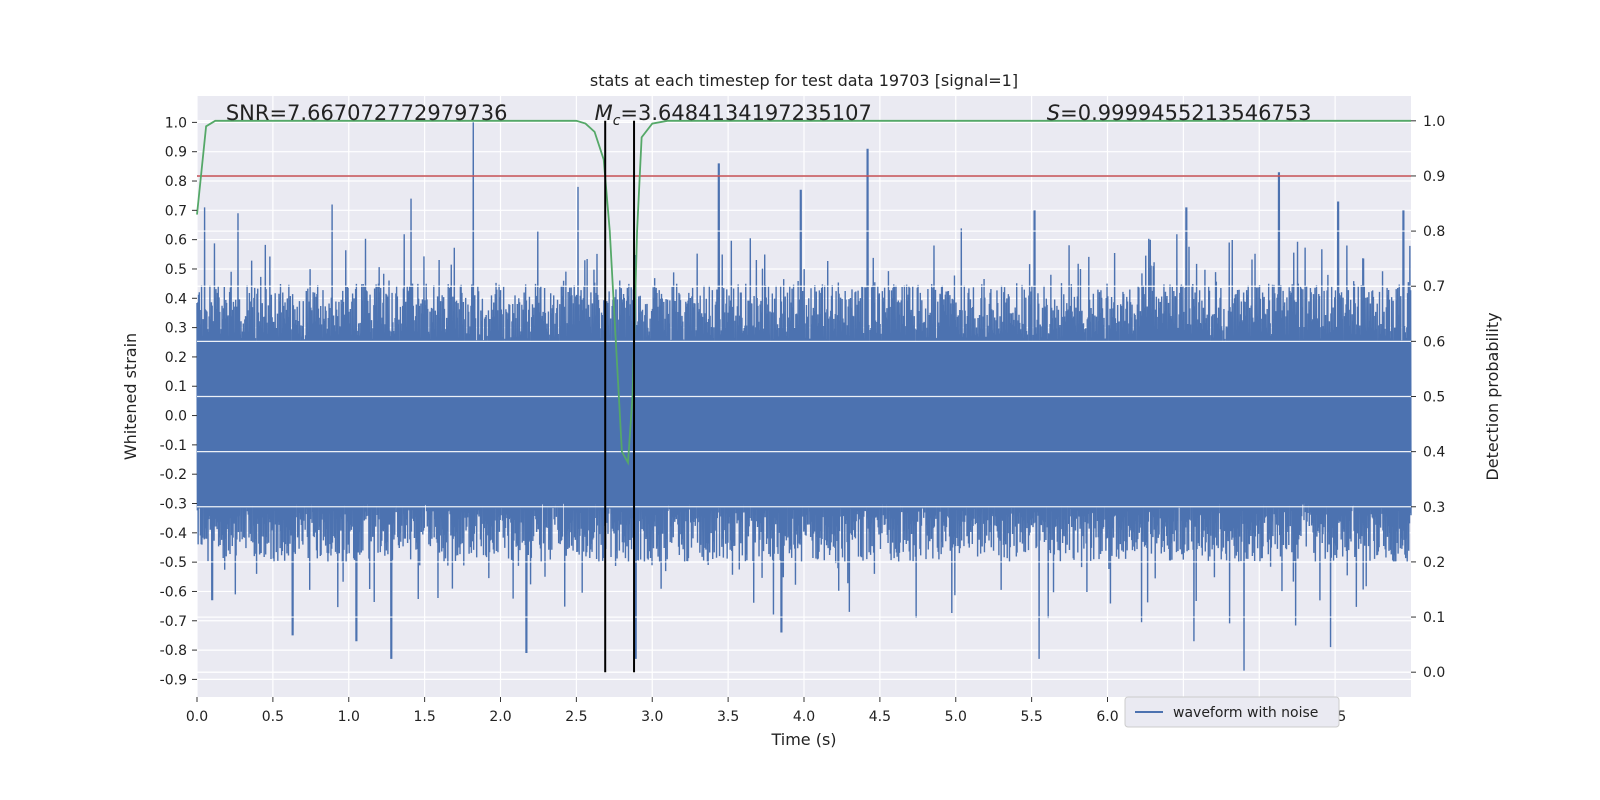 The height and width of the screenshot is (800, 1600). What do you see at coordinates (424, 717) in the screenshot?
I see `x-tick-label: 1.5` at bounding box center [424, 717].